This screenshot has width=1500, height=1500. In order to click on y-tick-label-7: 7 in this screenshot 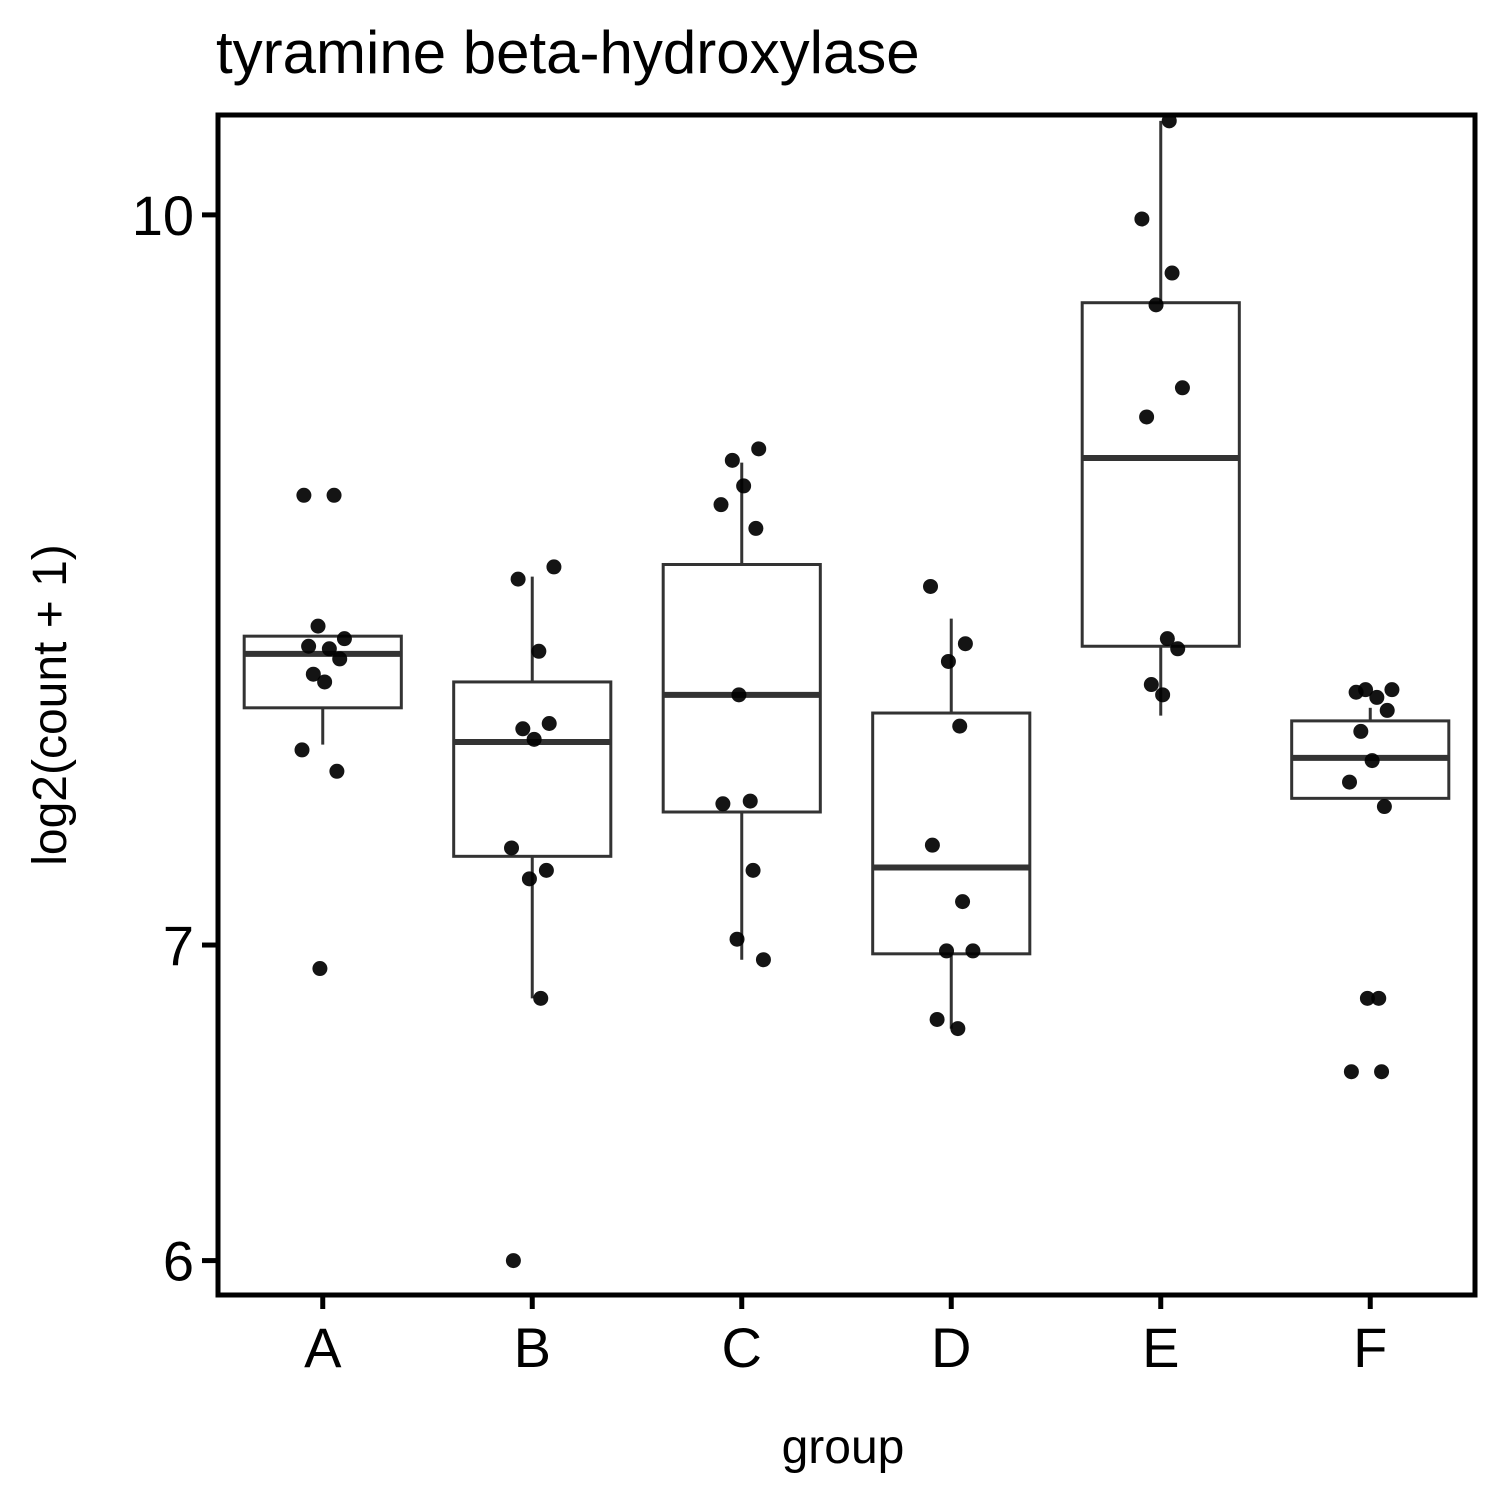, I will do `click(178, 945)`.